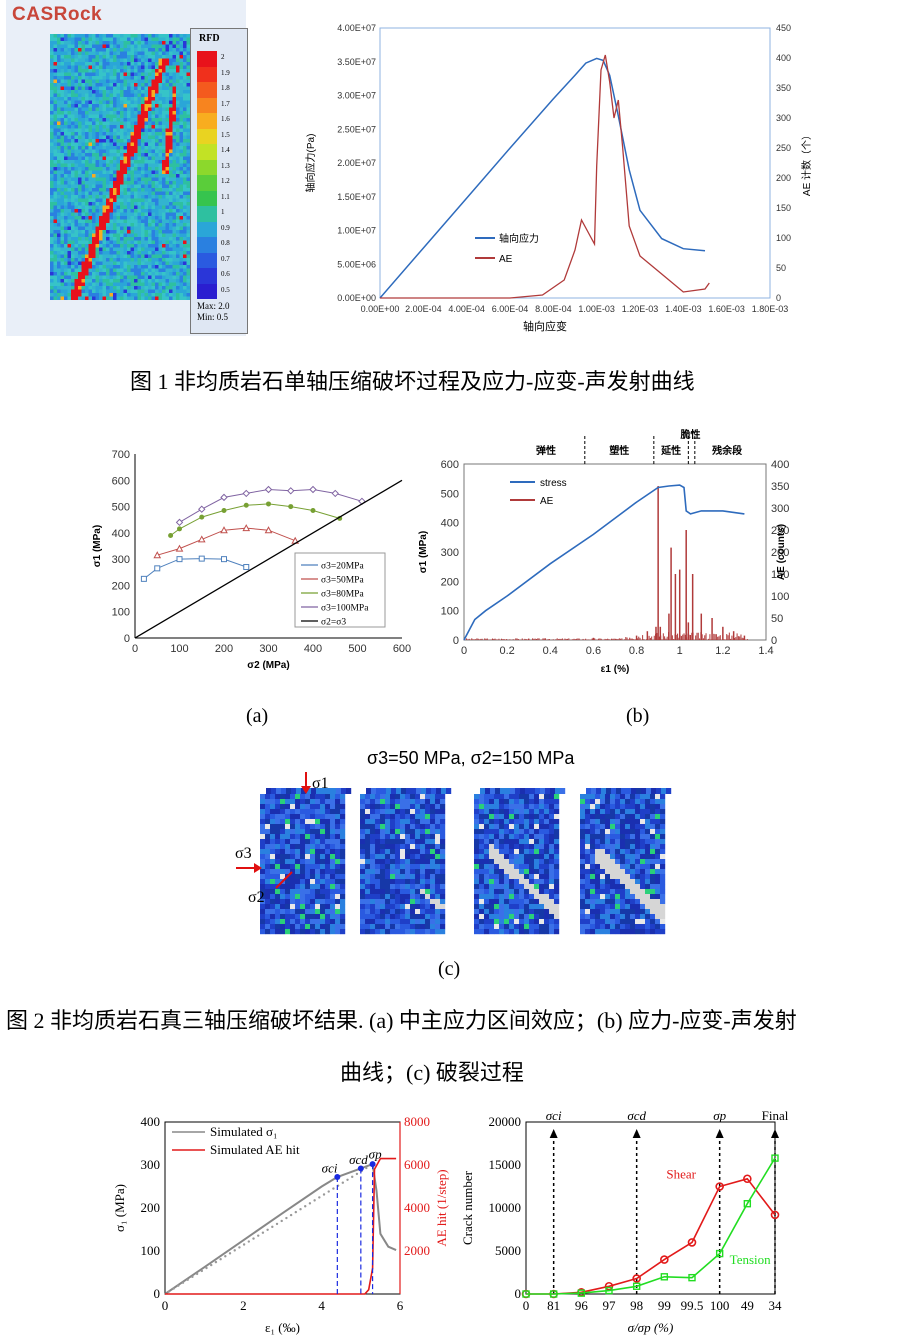  What do you see at coordinates (519, 238) in the screenshot?
I see `legend-stress-label: 轴向应力` at bounding box center [519, 238].